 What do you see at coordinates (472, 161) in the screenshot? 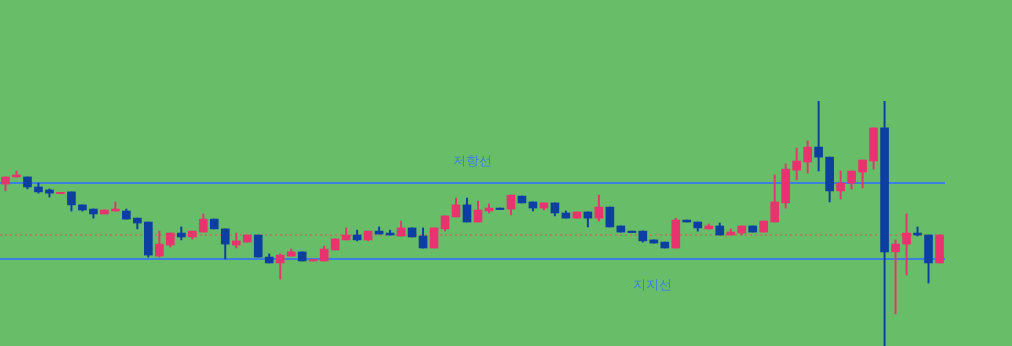
I see `ref-line-label: 저항선` at bounding box center [472, 161].